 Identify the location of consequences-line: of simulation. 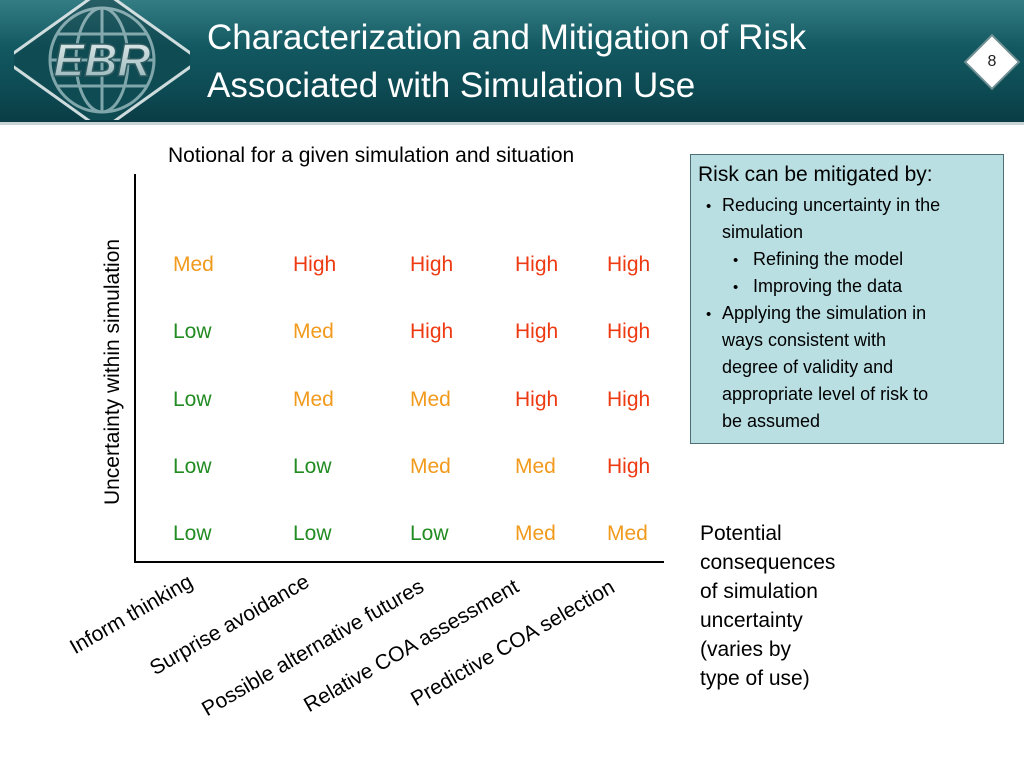
(759, 591).